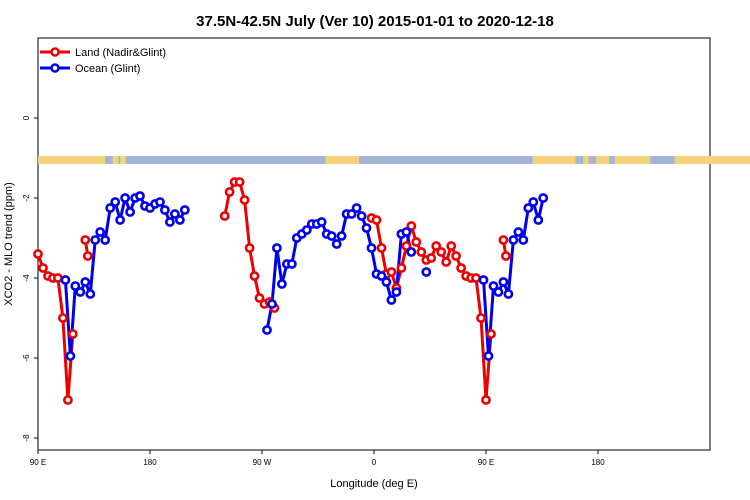 The width and height of the screenshot is (750, 500). What do you see at coordinates (374, 160) in the screenshot?
I see `ocean-band` at bounding box center [374, 160].